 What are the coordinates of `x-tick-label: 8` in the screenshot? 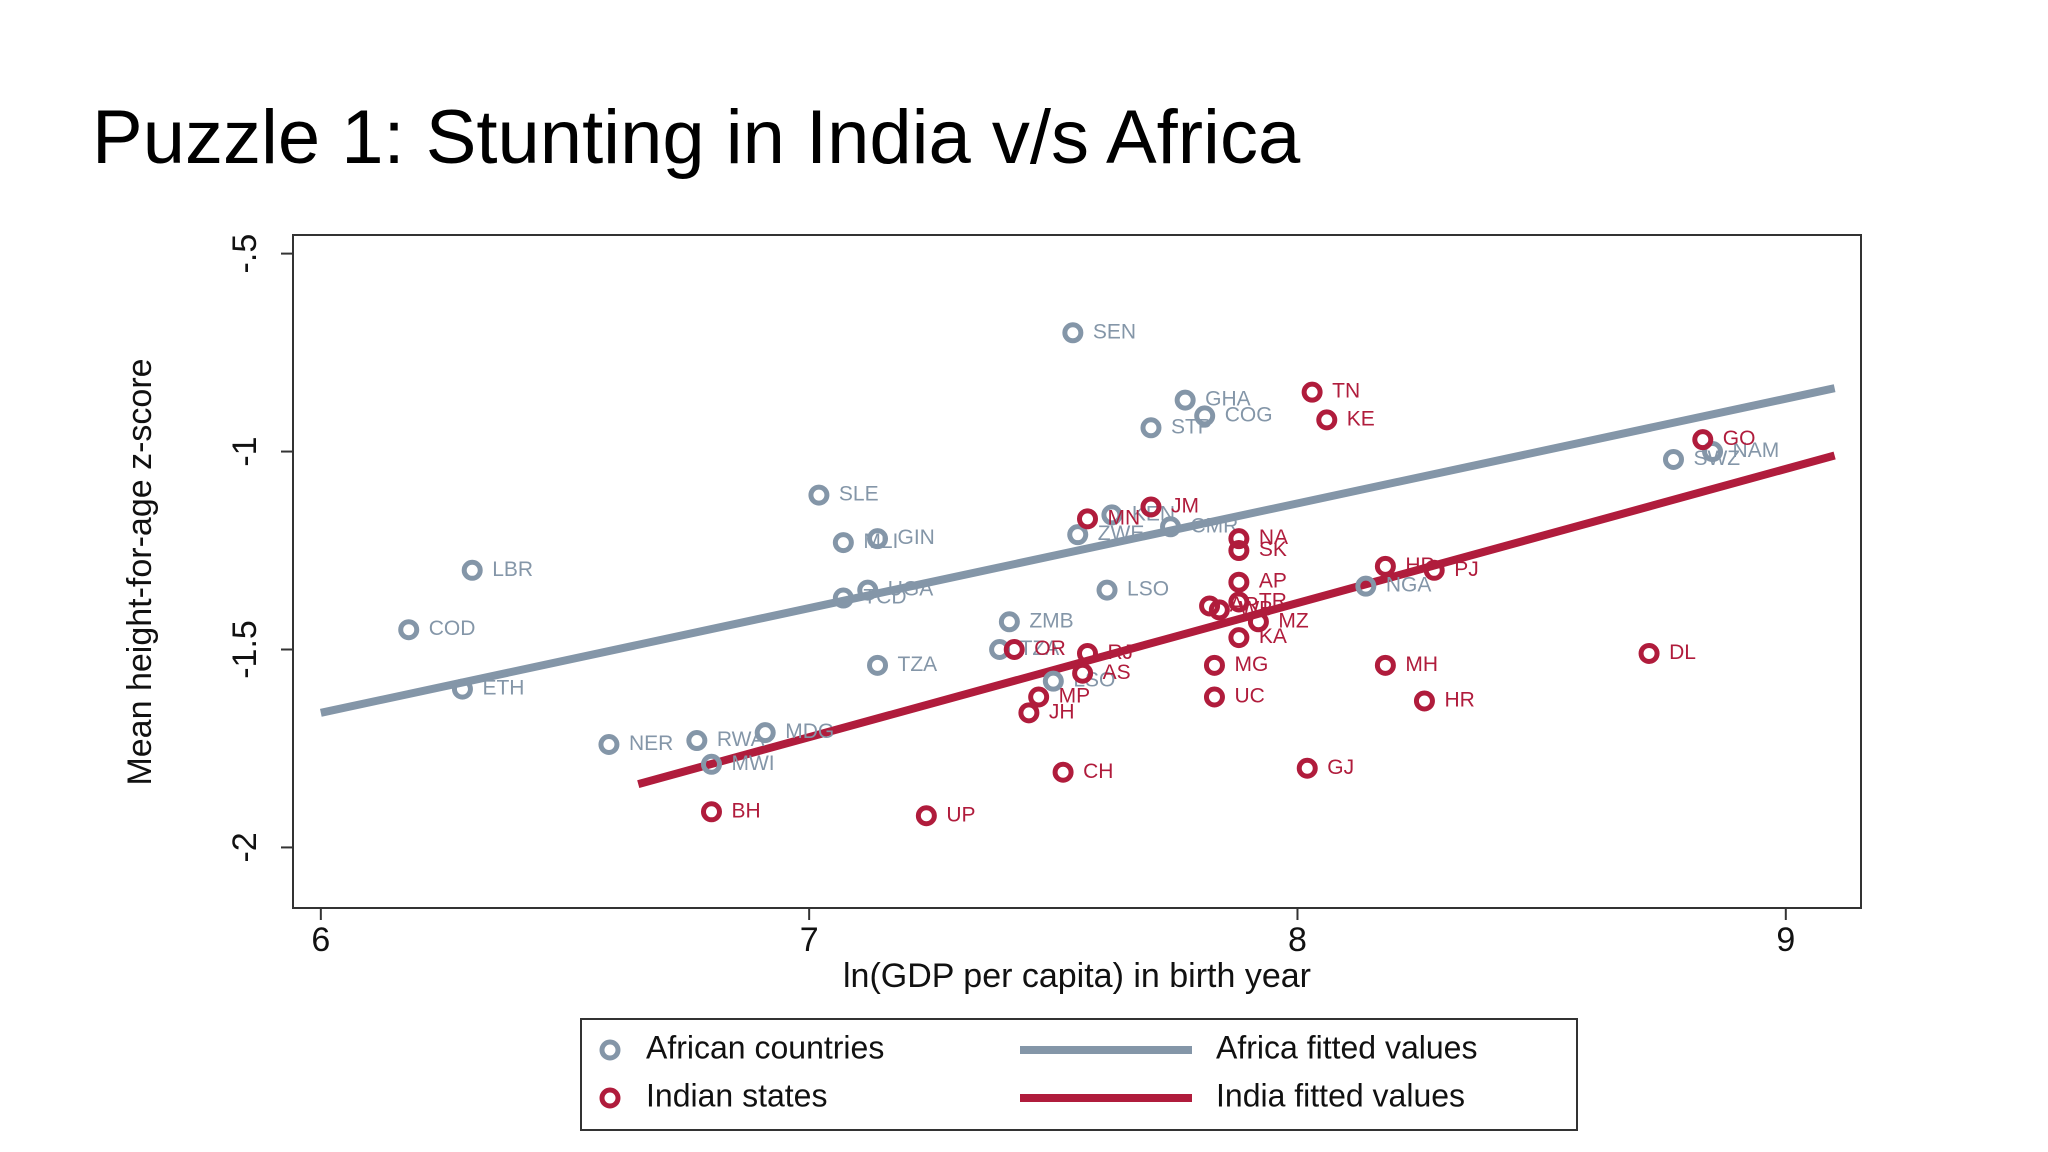 It's located at (1297, 940).